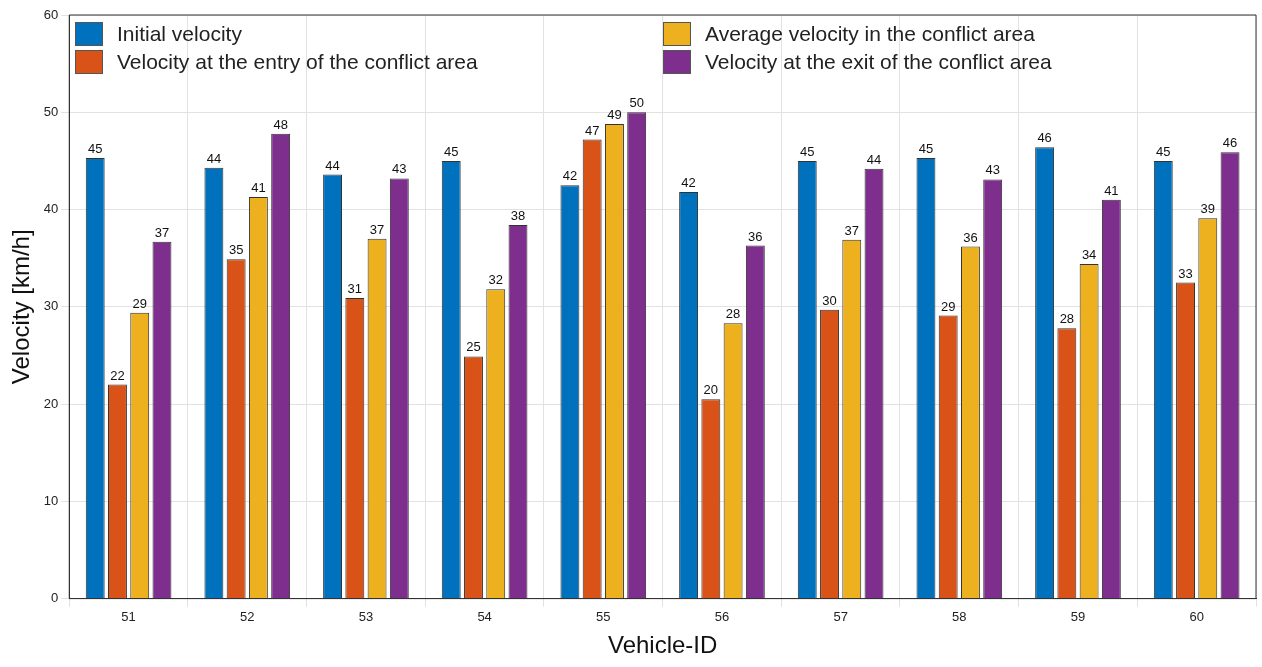 The image size is (1262, 667). I want to click on x-tick-label: 56, so click(722, 616).